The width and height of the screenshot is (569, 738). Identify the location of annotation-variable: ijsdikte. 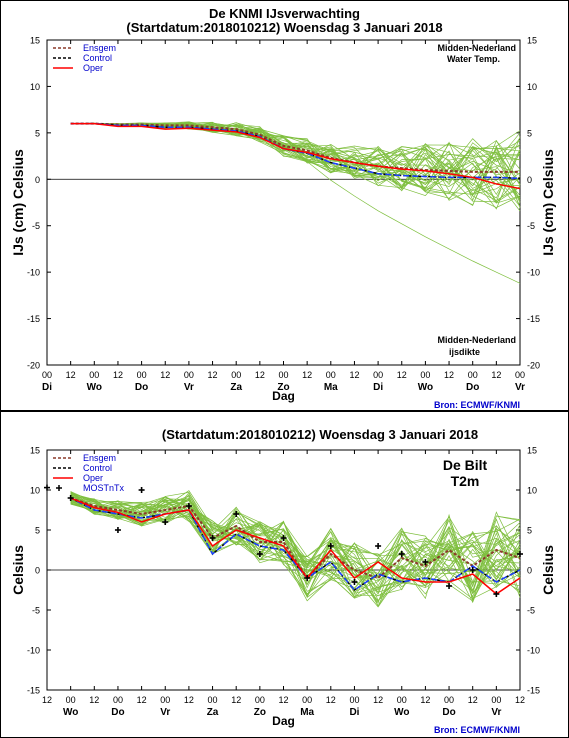
(464, 352).